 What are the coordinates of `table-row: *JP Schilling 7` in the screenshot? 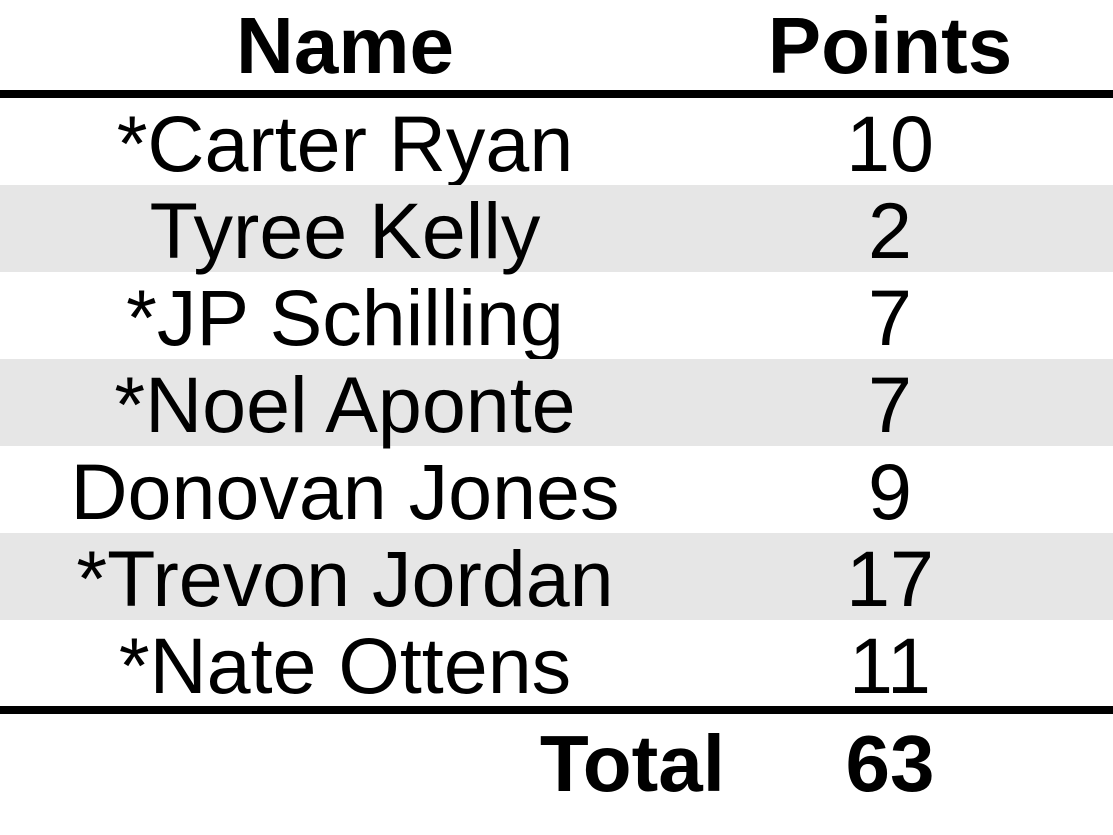 It's located at (556, 317).